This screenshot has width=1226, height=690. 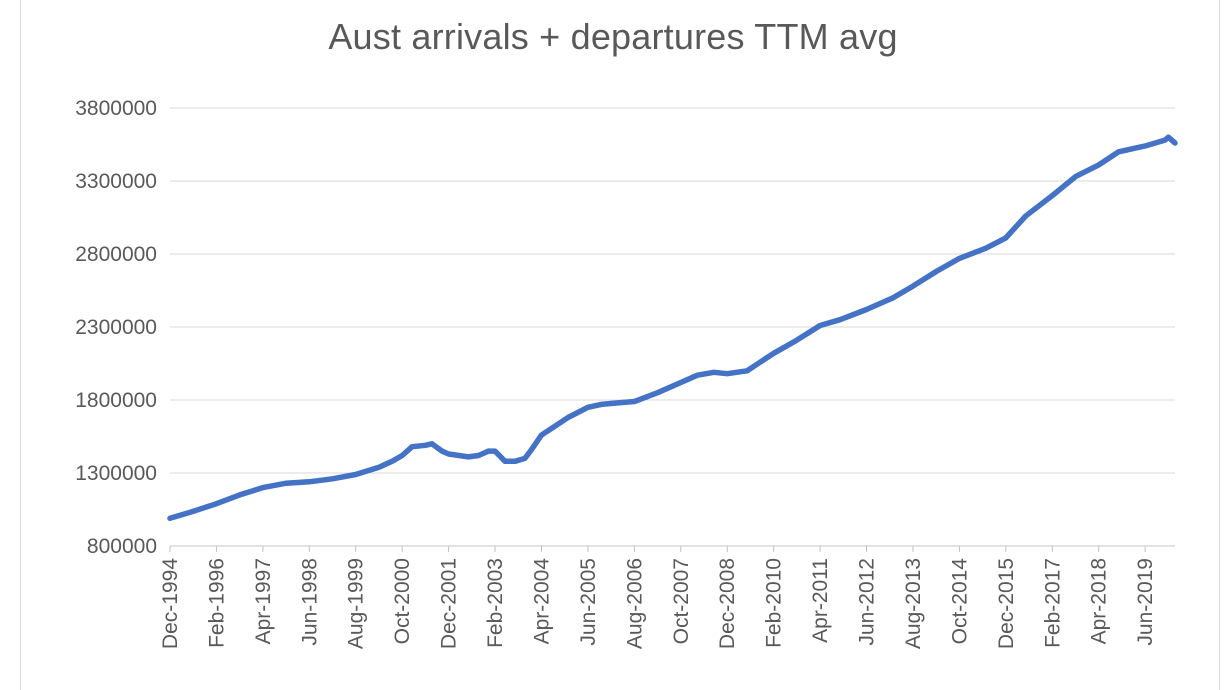 What do you see at coordinates (672, 548) in the screenshot?
I see `axes` at bounding box center [672, 548].